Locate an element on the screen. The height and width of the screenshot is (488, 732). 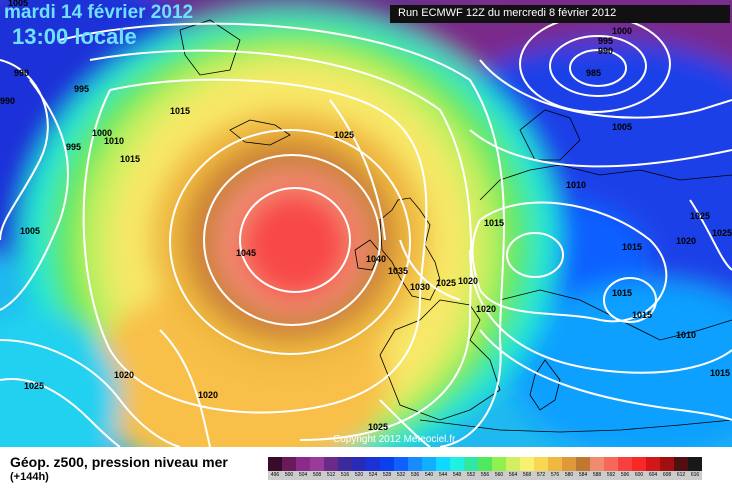
color-scale-step: 584 is located at coordinates (583, 468).